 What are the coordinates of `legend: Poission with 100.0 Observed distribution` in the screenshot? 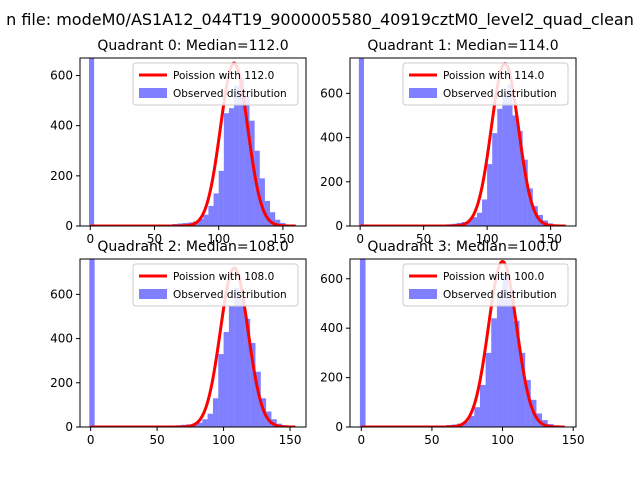 It's located at (485, 285).